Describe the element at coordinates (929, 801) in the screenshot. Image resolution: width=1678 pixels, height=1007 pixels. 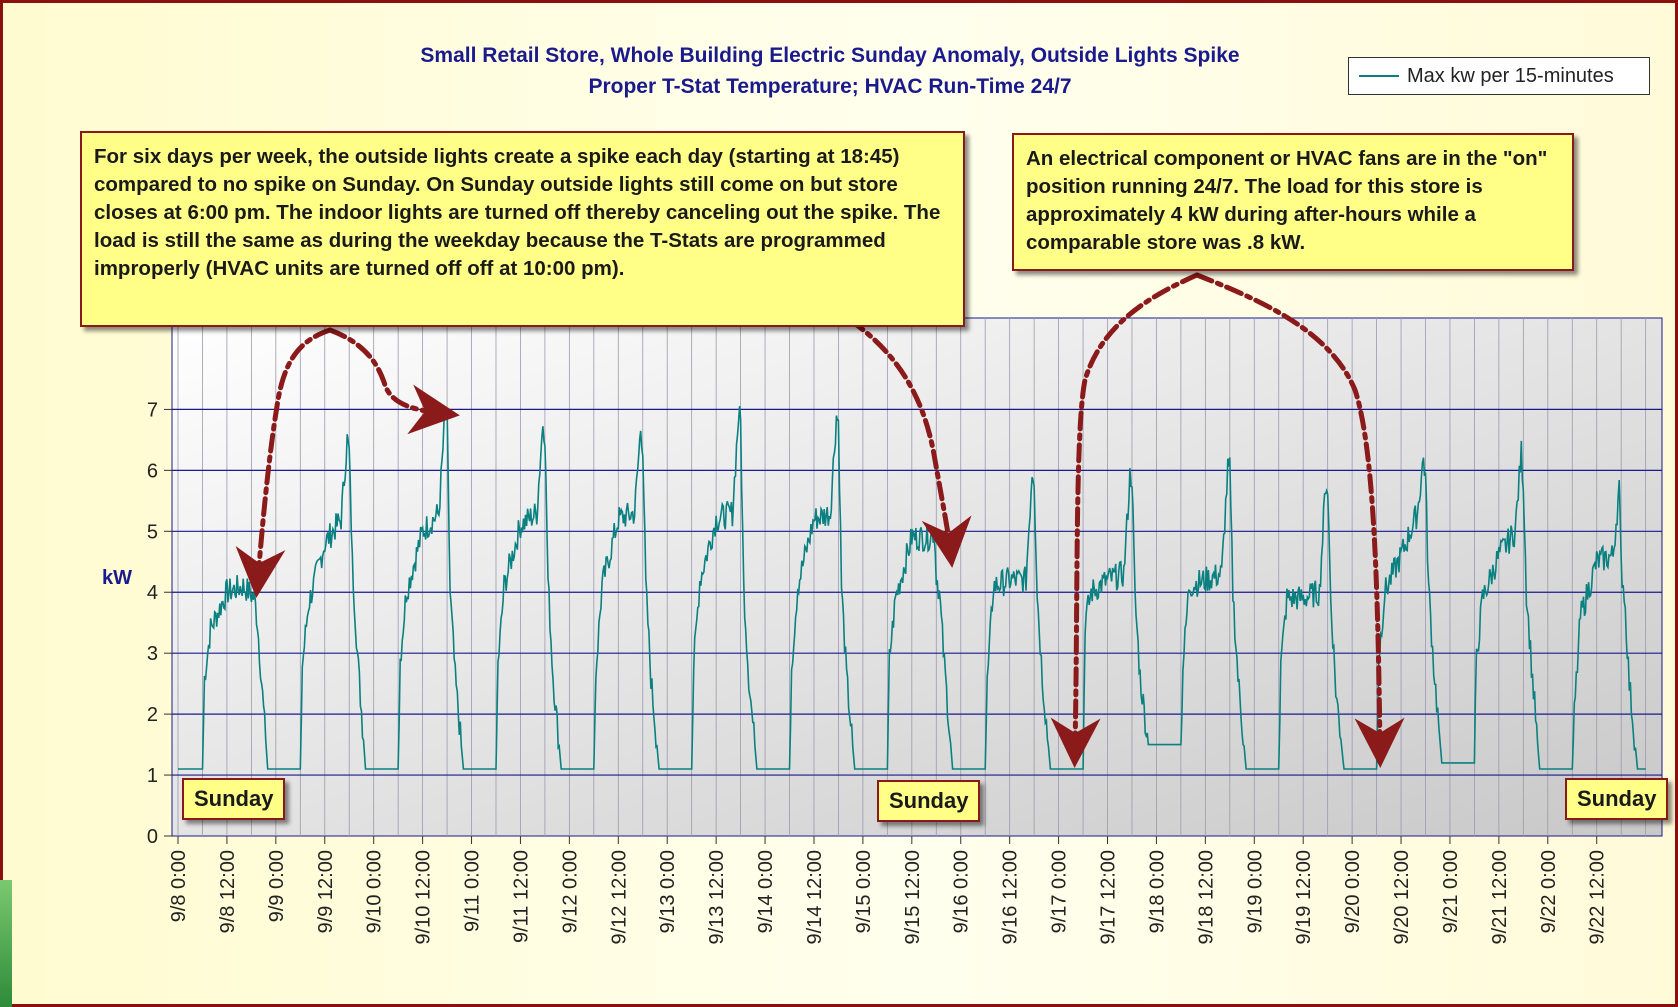
I see `sunday-label-2: Sunday` at that location.